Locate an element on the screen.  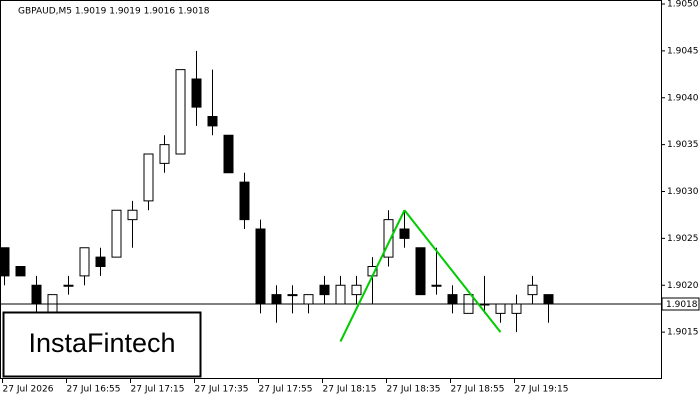
y-tick-label: 1.9020 is located at coordinates (683, 286).